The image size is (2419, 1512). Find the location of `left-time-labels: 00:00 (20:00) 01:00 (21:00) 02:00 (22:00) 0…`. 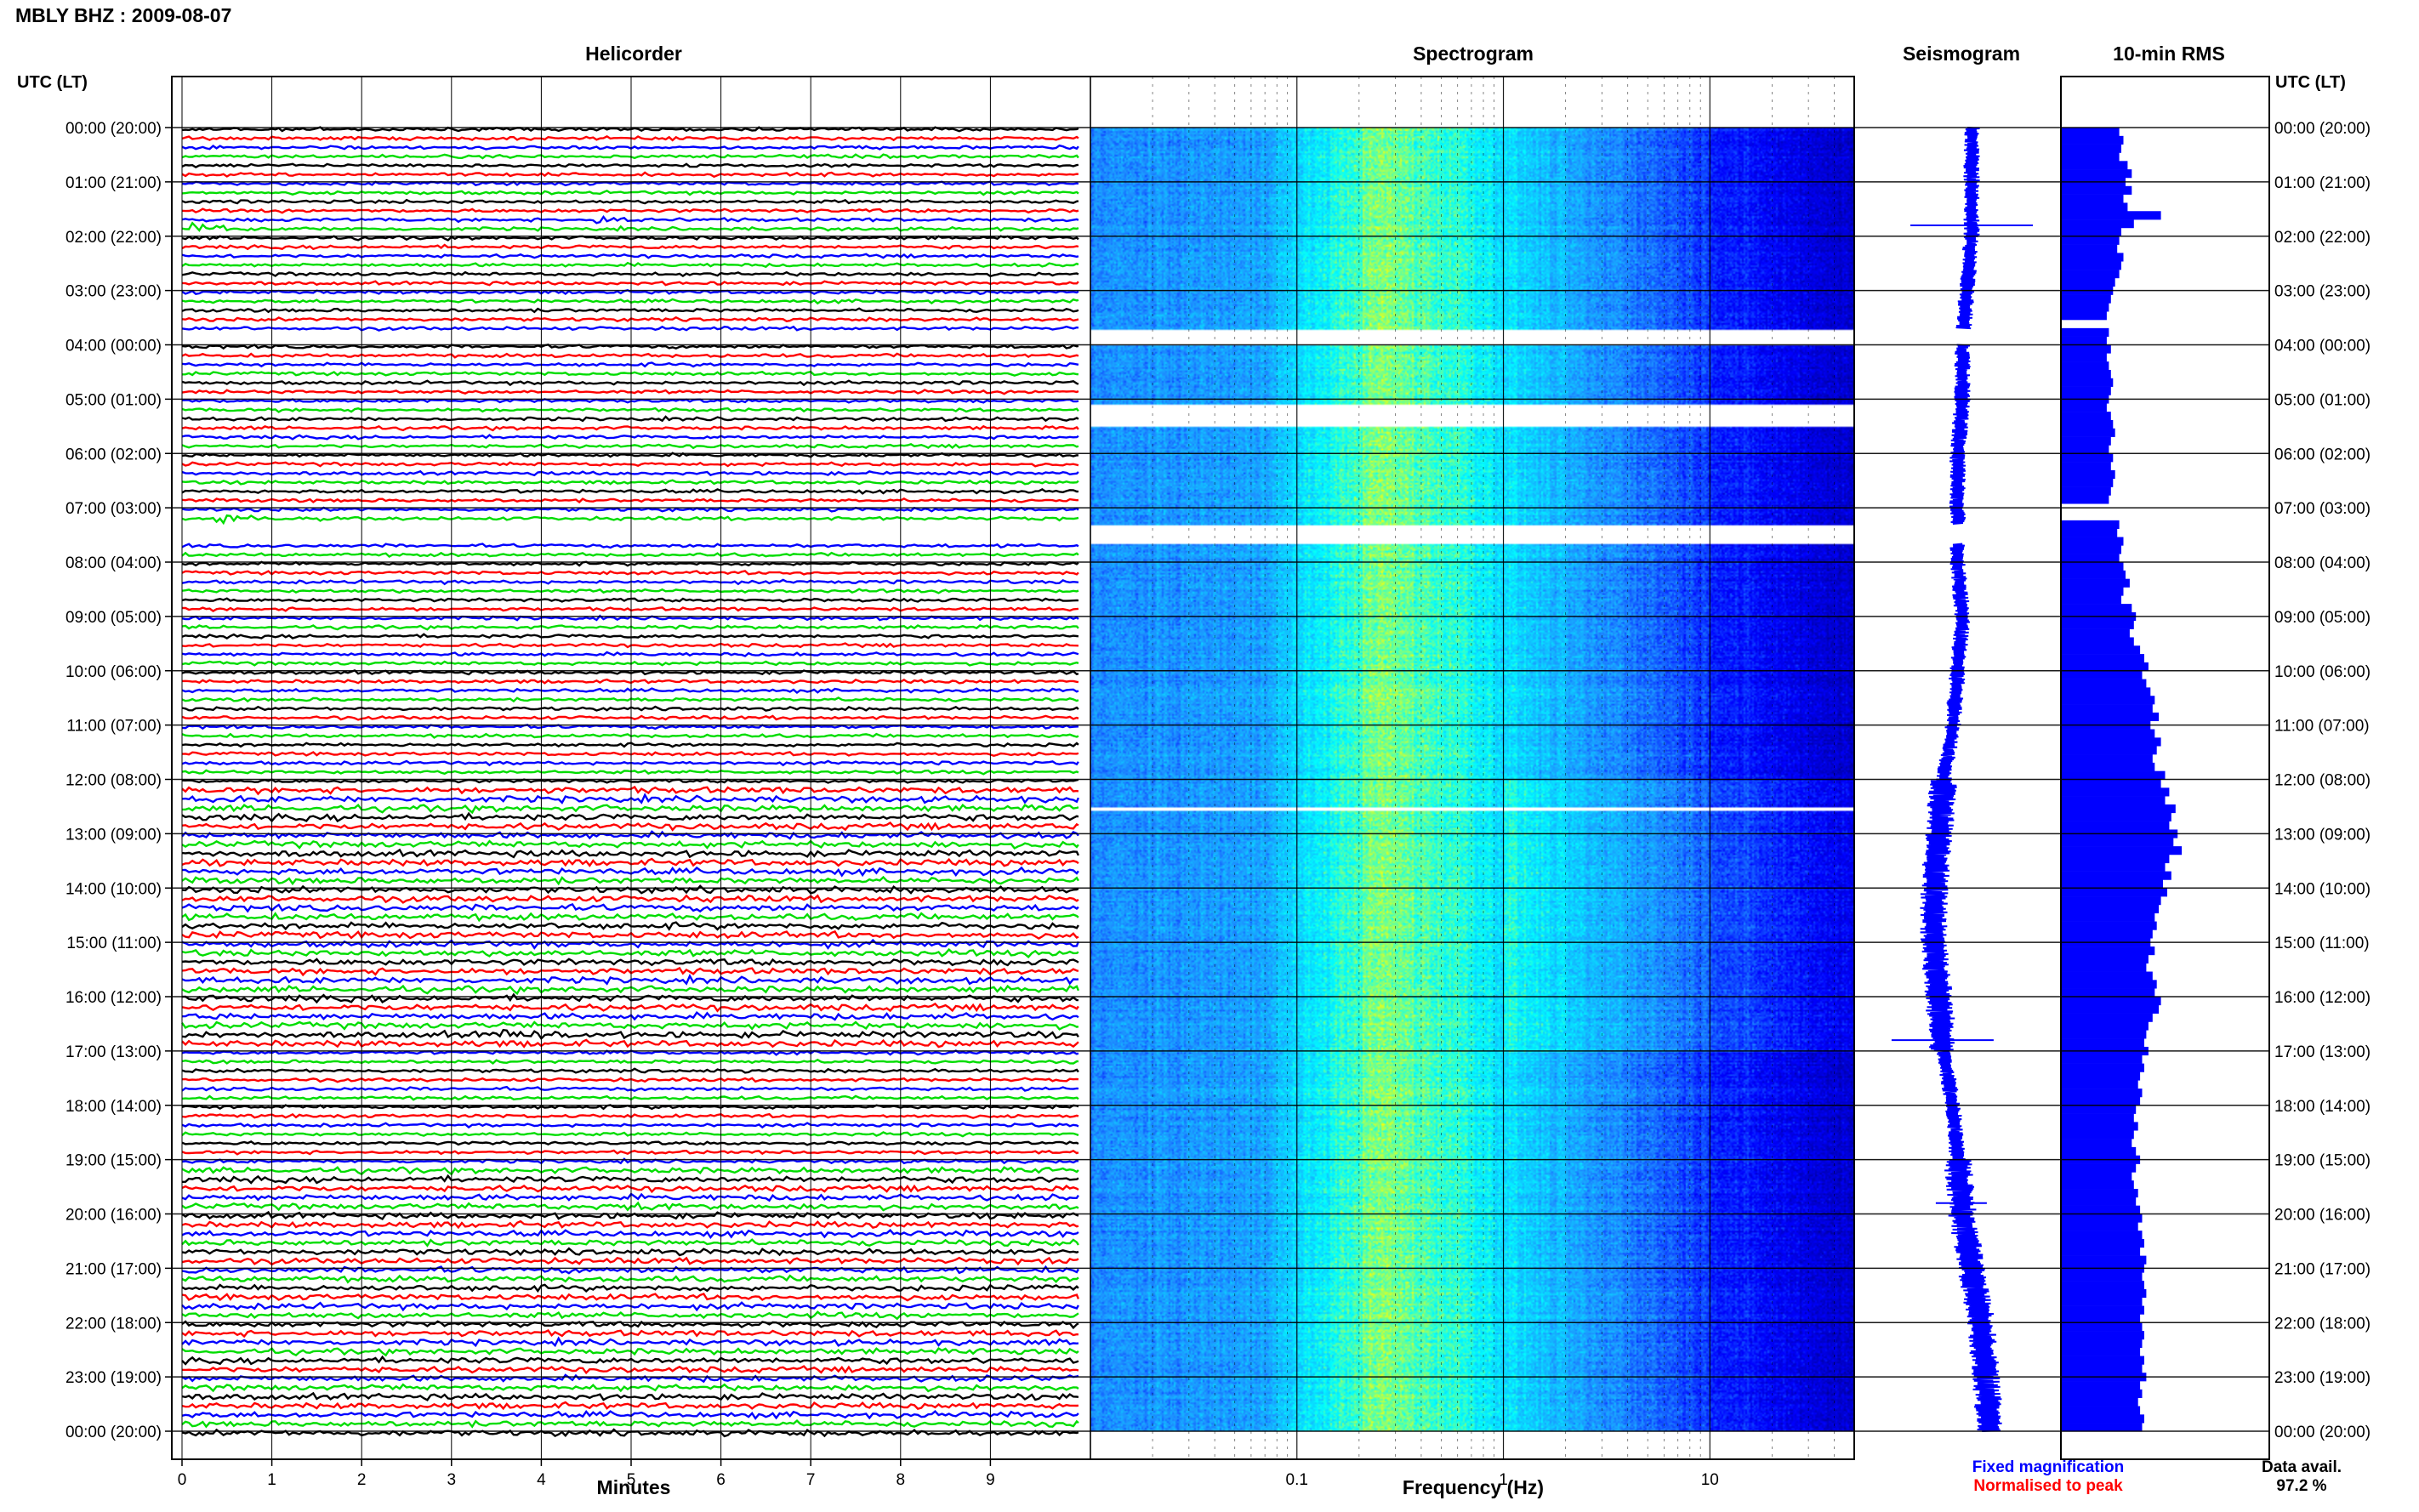

left-time-labels: 00:00 (20:00) 01:00 (21:00) 02:00 (22:00) 0… is located at coordinates (113, 780).